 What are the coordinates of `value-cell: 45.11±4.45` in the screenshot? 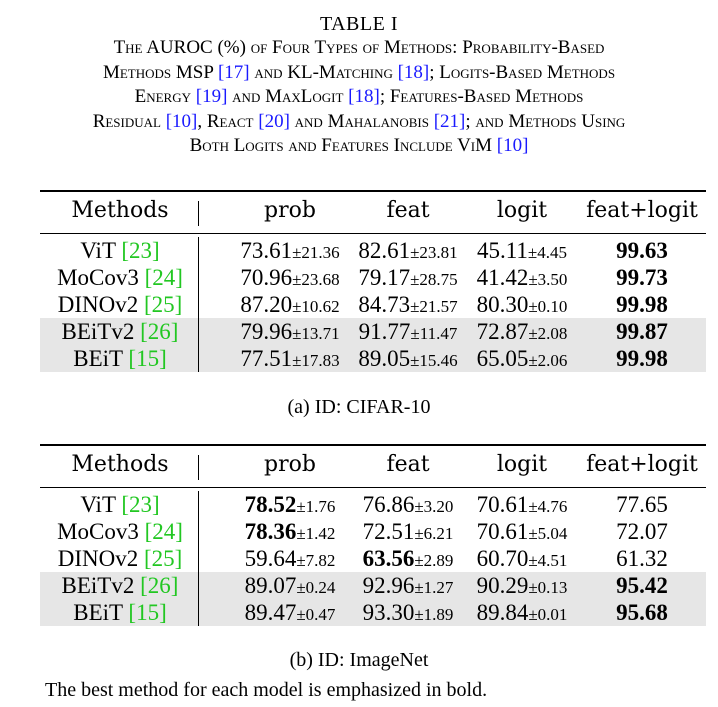 It's located at (522, 251).